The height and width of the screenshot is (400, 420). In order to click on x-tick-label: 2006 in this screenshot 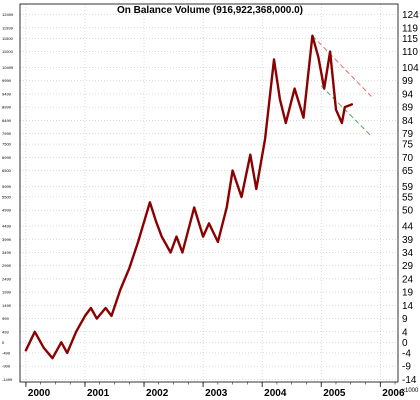, I will do `click(393, 393)`.